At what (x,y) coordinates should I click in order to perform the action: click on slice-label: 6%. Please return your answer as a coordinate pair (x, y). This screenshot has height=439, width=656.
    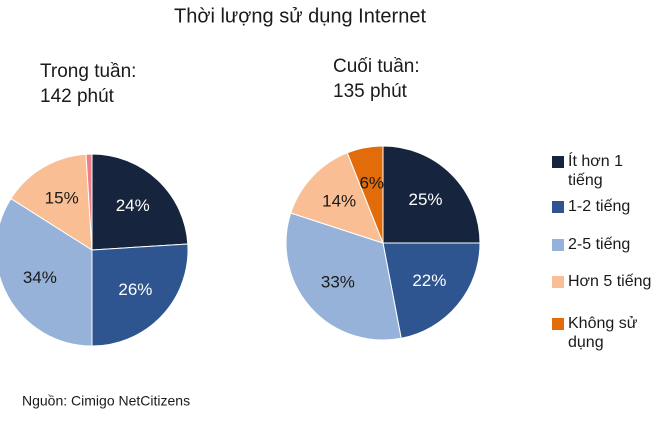
    Looking at the image, I should click on (371, 182).